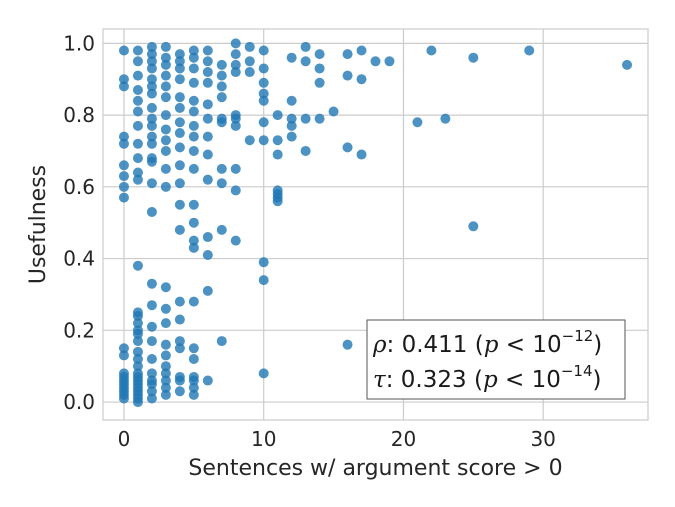 The width and height of the screenshot is (675, 507). Describe the element at coordinates (337, 439) in the screenshot. I see `x-tick-labels: 0 10 20 30` at that location.